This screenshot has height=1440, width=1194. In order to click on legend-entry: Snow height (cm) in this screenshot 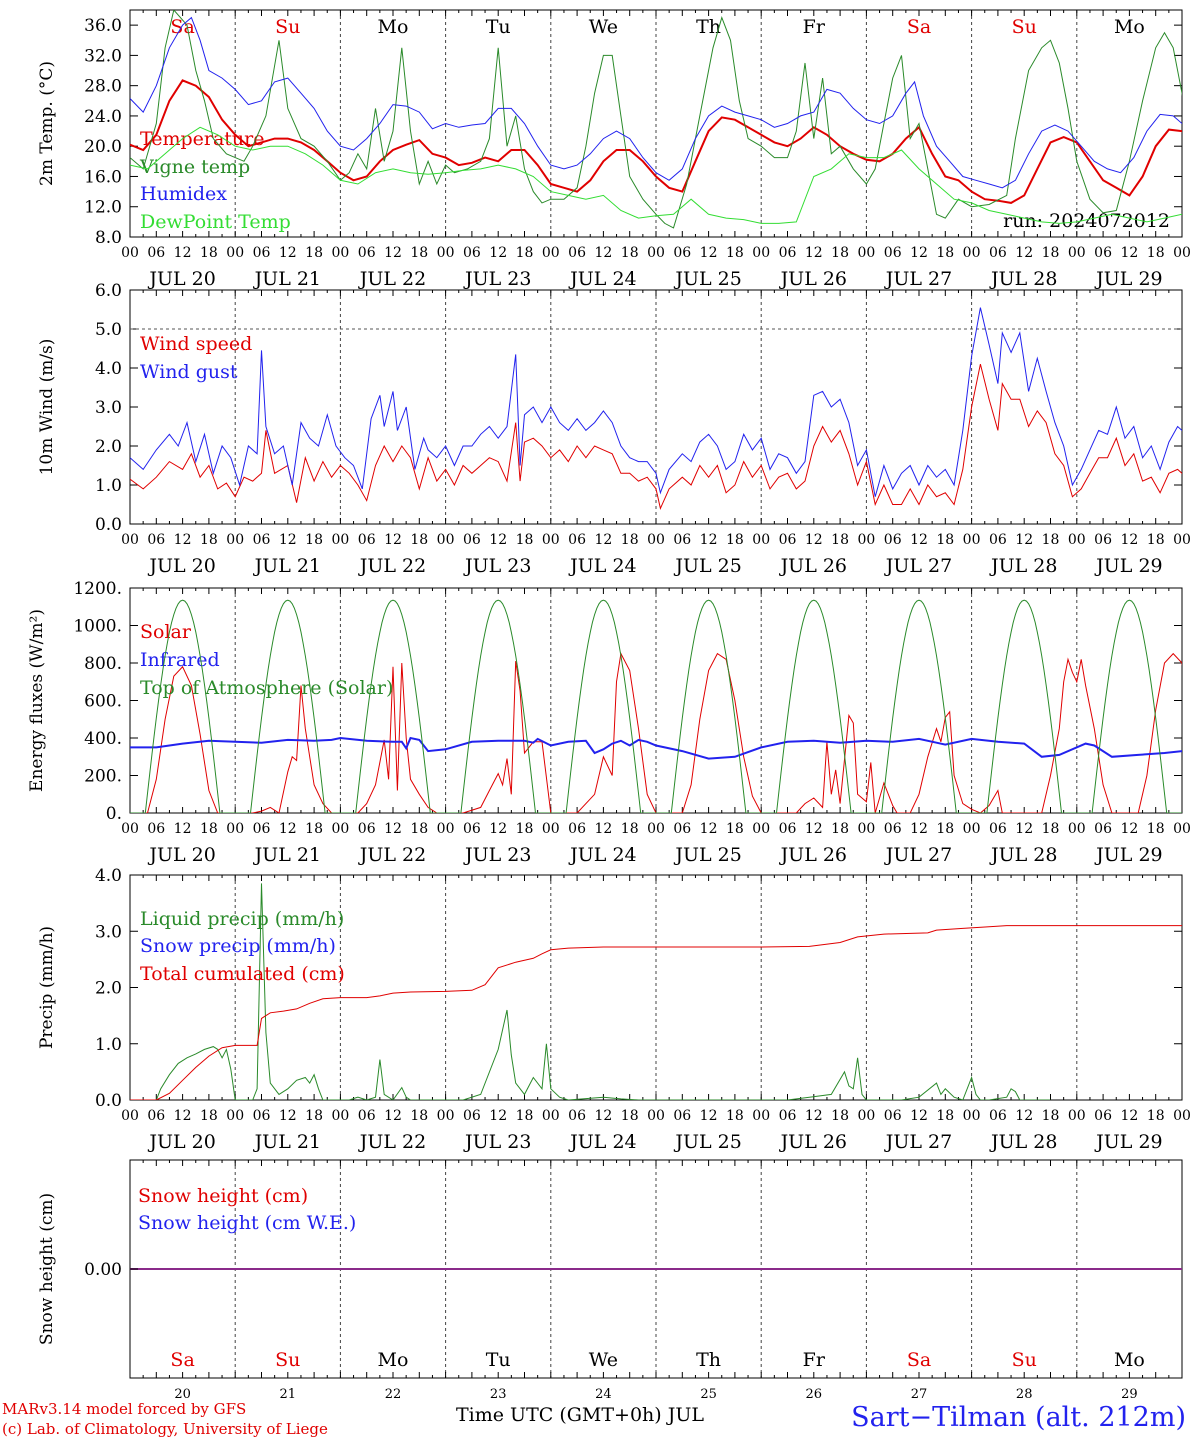, I will do `click(223, 1196)`.